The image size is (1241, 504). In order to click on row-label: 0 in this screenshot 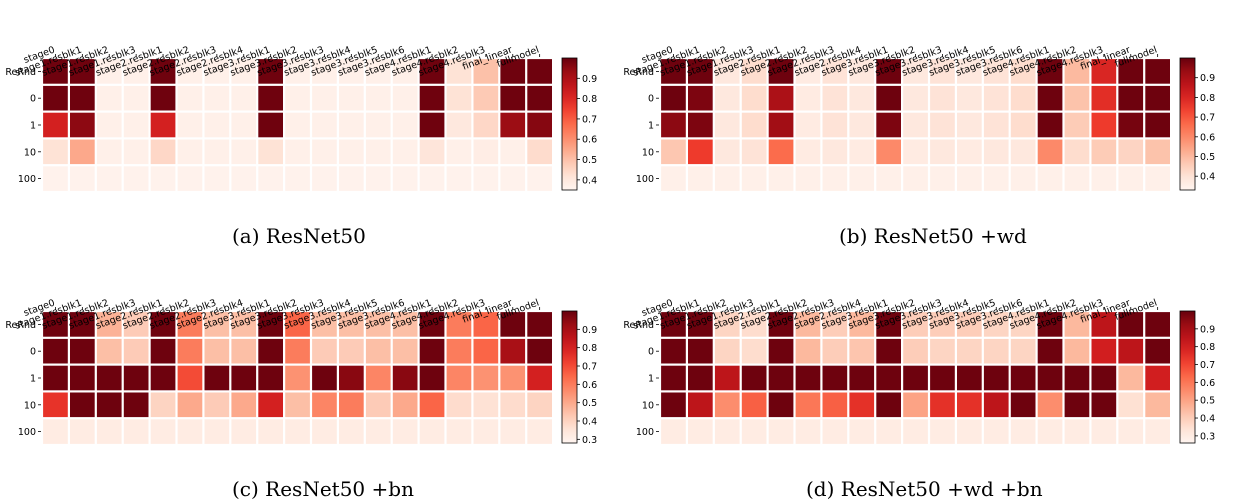, I will do `click(651, 99)`.